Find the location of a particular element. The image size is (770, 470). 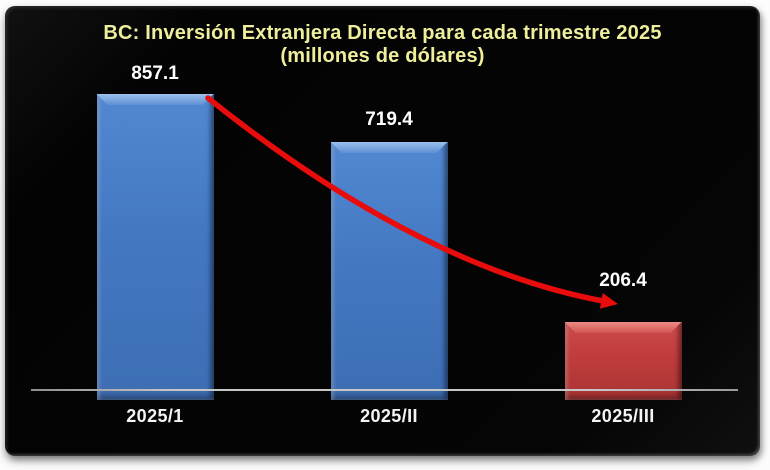

trend-arrow-head is located at coordinates (608, 301).